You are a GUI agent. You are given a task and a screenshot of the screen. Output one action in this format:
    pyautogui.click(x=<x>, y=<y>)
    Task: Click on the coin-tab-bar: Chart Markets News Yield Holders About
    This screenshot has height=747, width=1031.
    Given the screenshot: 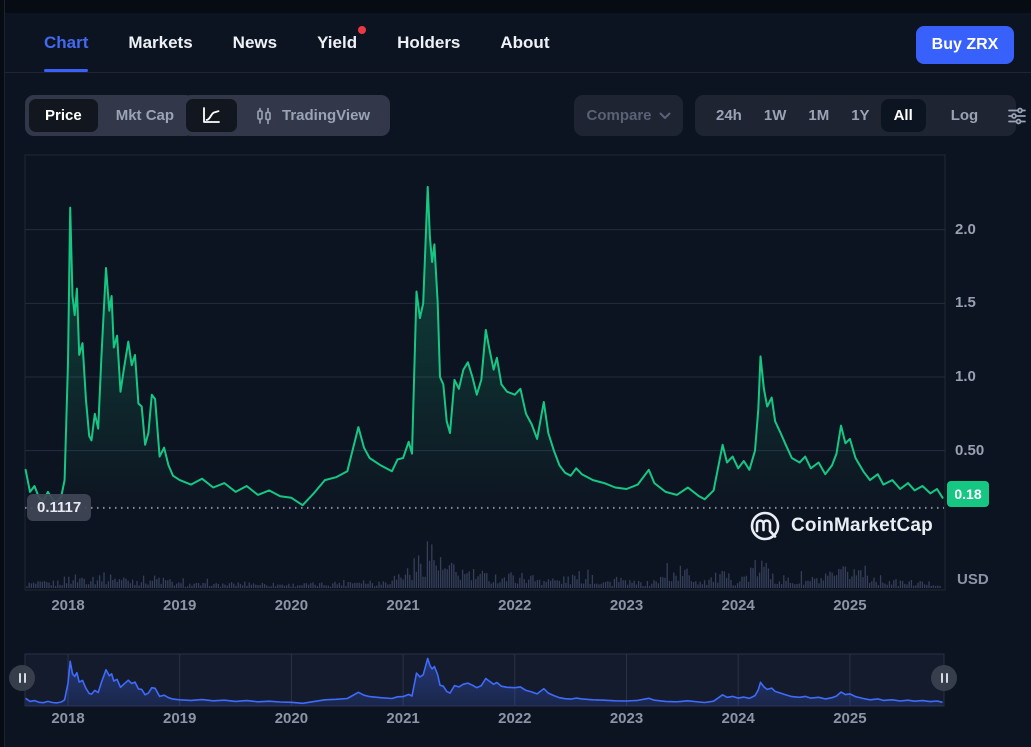 What is the action you would take?
    pyautogui.click(x=517, y=42)
    